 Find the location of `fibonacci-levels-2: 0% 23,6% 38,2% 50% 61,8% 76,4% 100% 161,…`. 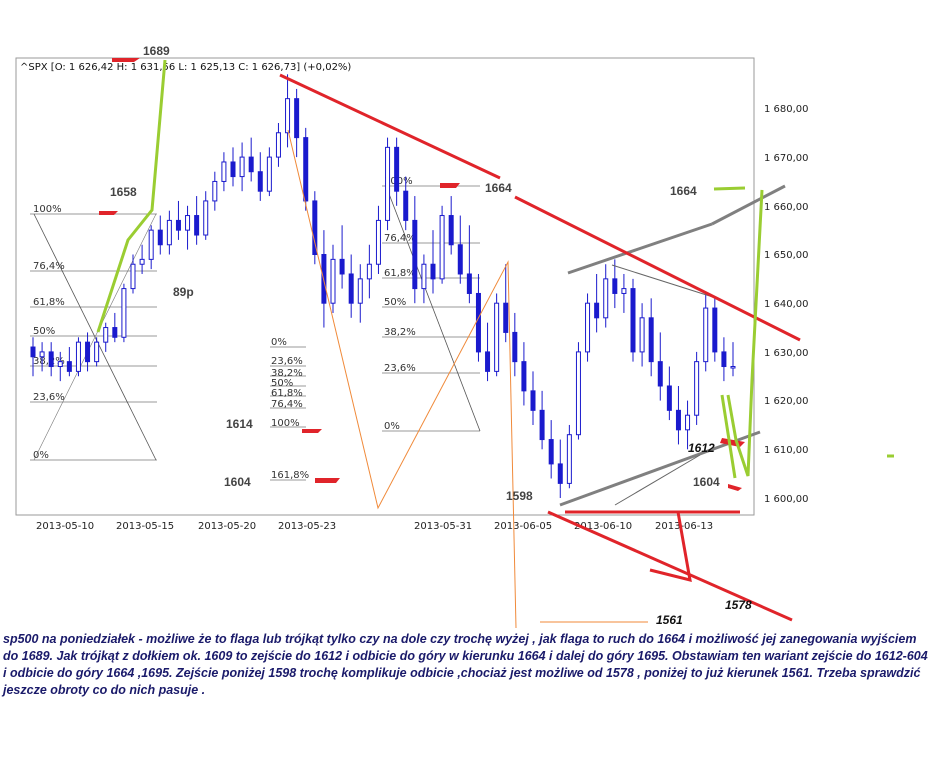

fibonacci-levels-2: 0% 23,6% 38,2% 50% 61,8% 76,4% 100% 161,… is located at coordinates (289, 409).